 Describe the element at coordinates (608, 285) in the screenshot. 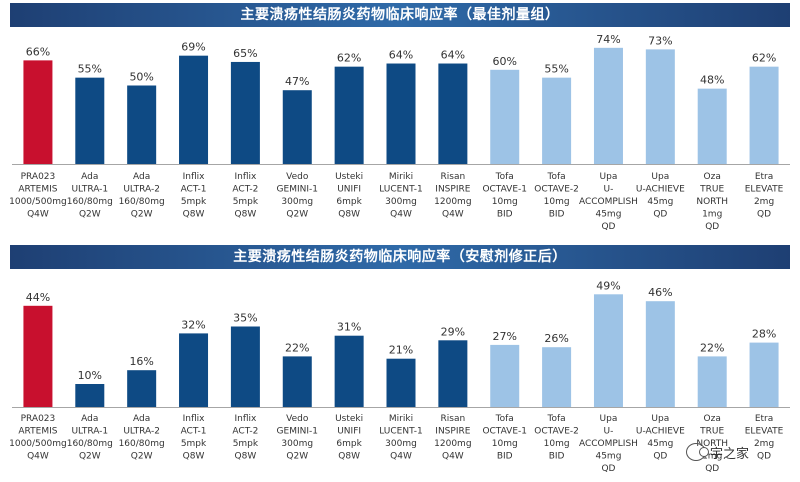

I see `chart2-data-label-12: 49%` at that location.